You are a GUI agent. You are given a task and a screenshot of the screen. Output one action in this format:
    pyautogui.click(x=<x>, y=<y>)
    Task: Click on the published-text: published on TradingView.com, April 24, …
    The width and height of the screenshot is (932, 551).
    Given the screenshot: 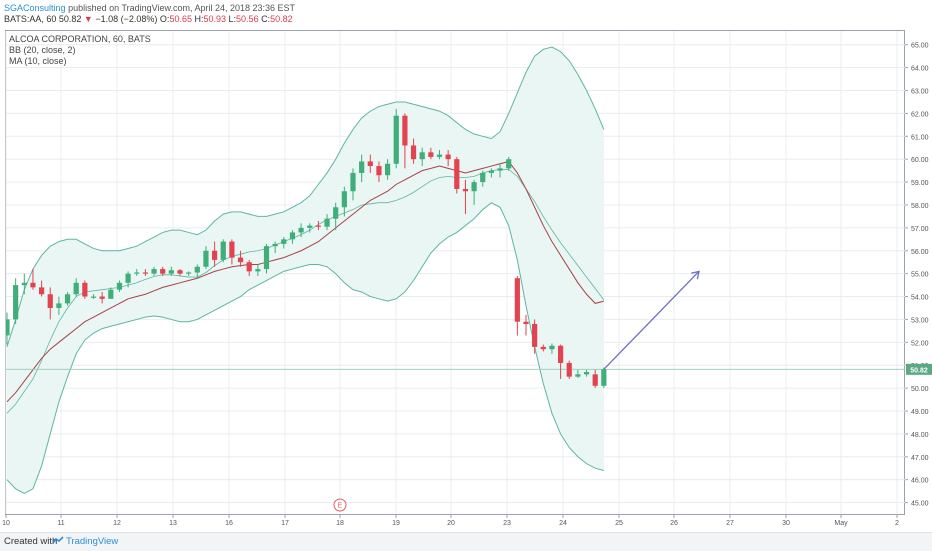 What is the action you would take?
    pyautogui.click(x=182, y=8)
    